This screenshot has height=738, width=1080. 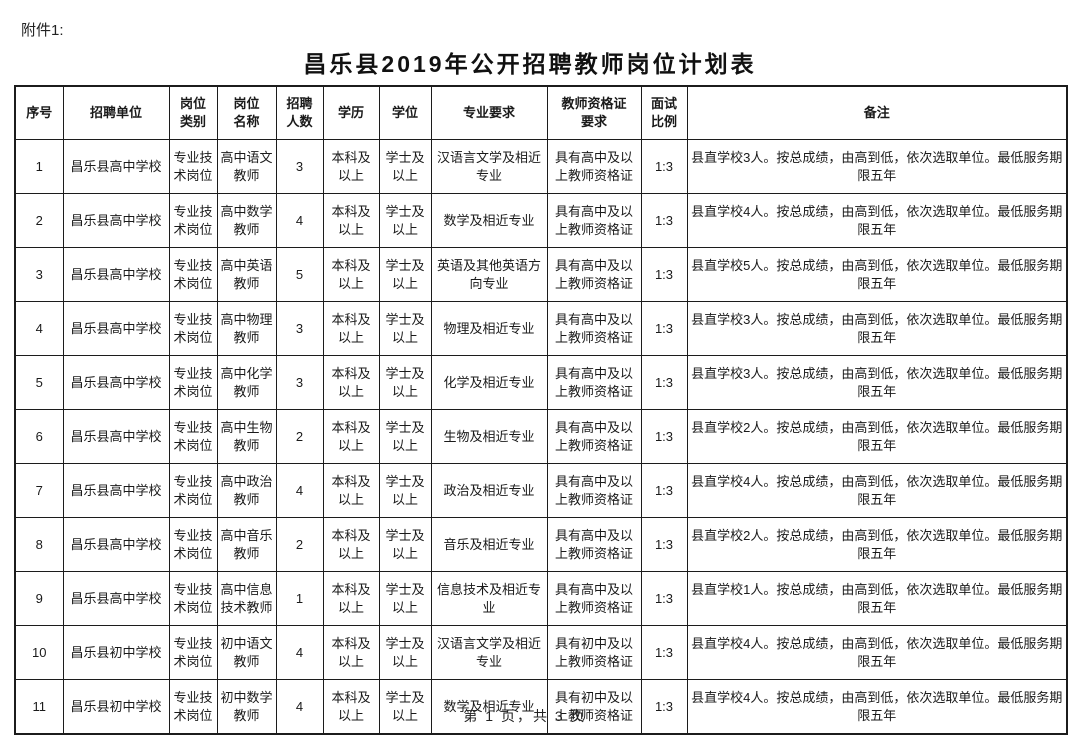 What do you see at coordinates (877, 274) in the screenshot?
I see `cell-remarks: 县直学校5人。按总成绩，由高到低，依次选取单位。最低服务期限五年` at bounding box center [877, 274].